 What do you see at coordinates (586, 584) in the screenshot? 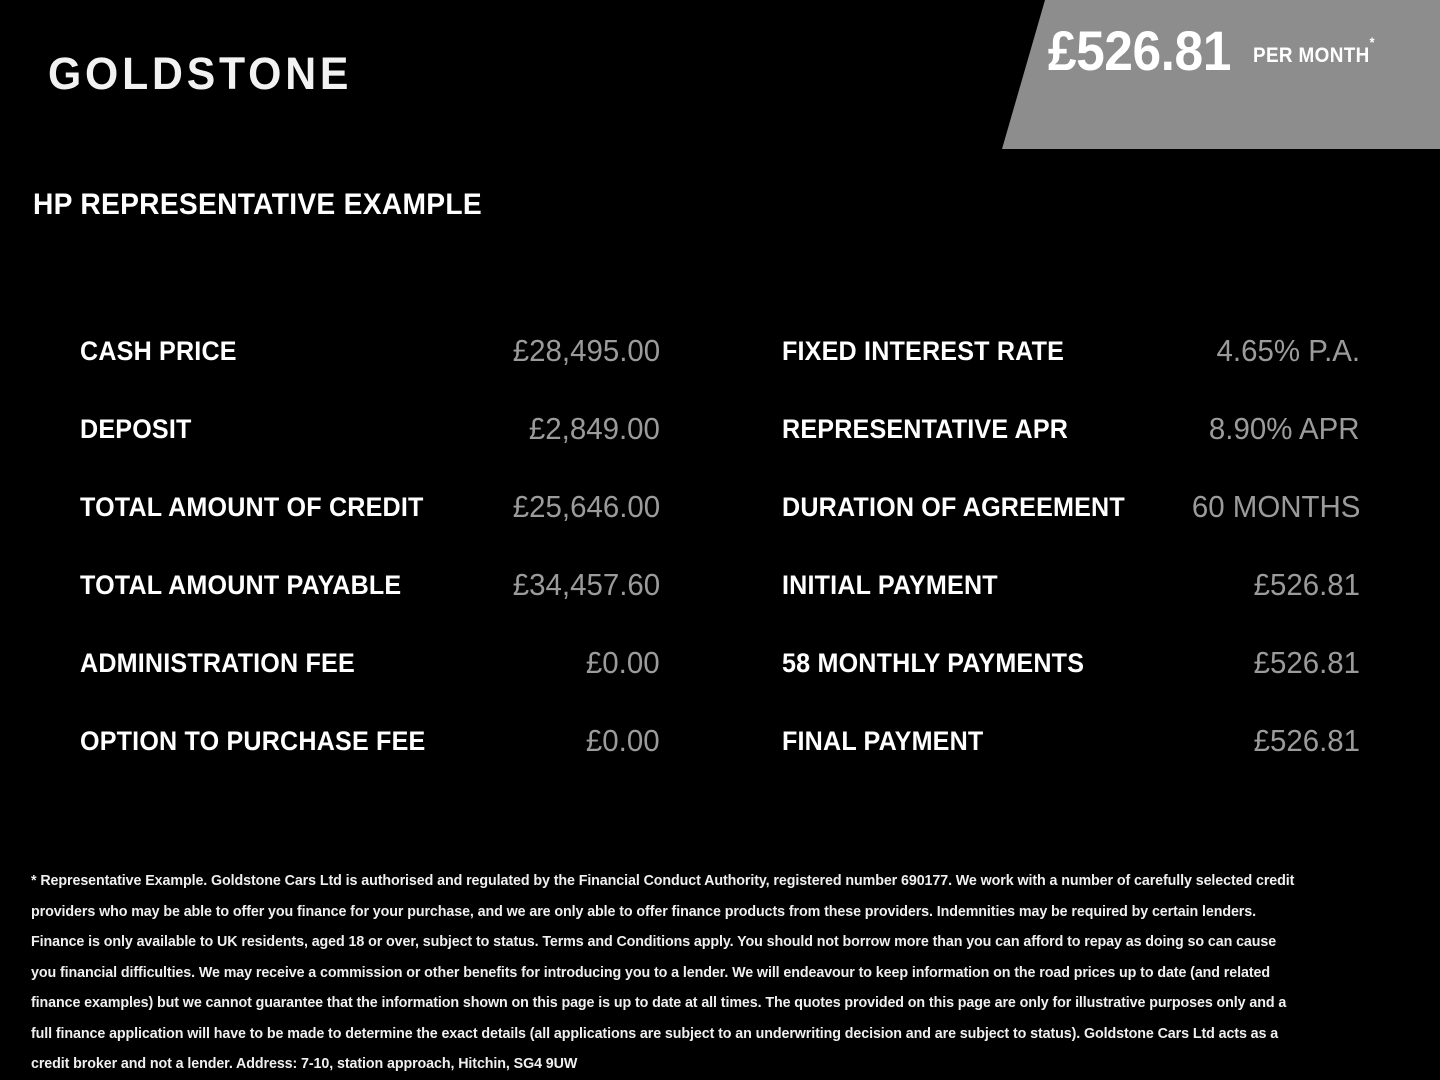
I see `row-value: £34,457.60` at bounding box center [586, 584].